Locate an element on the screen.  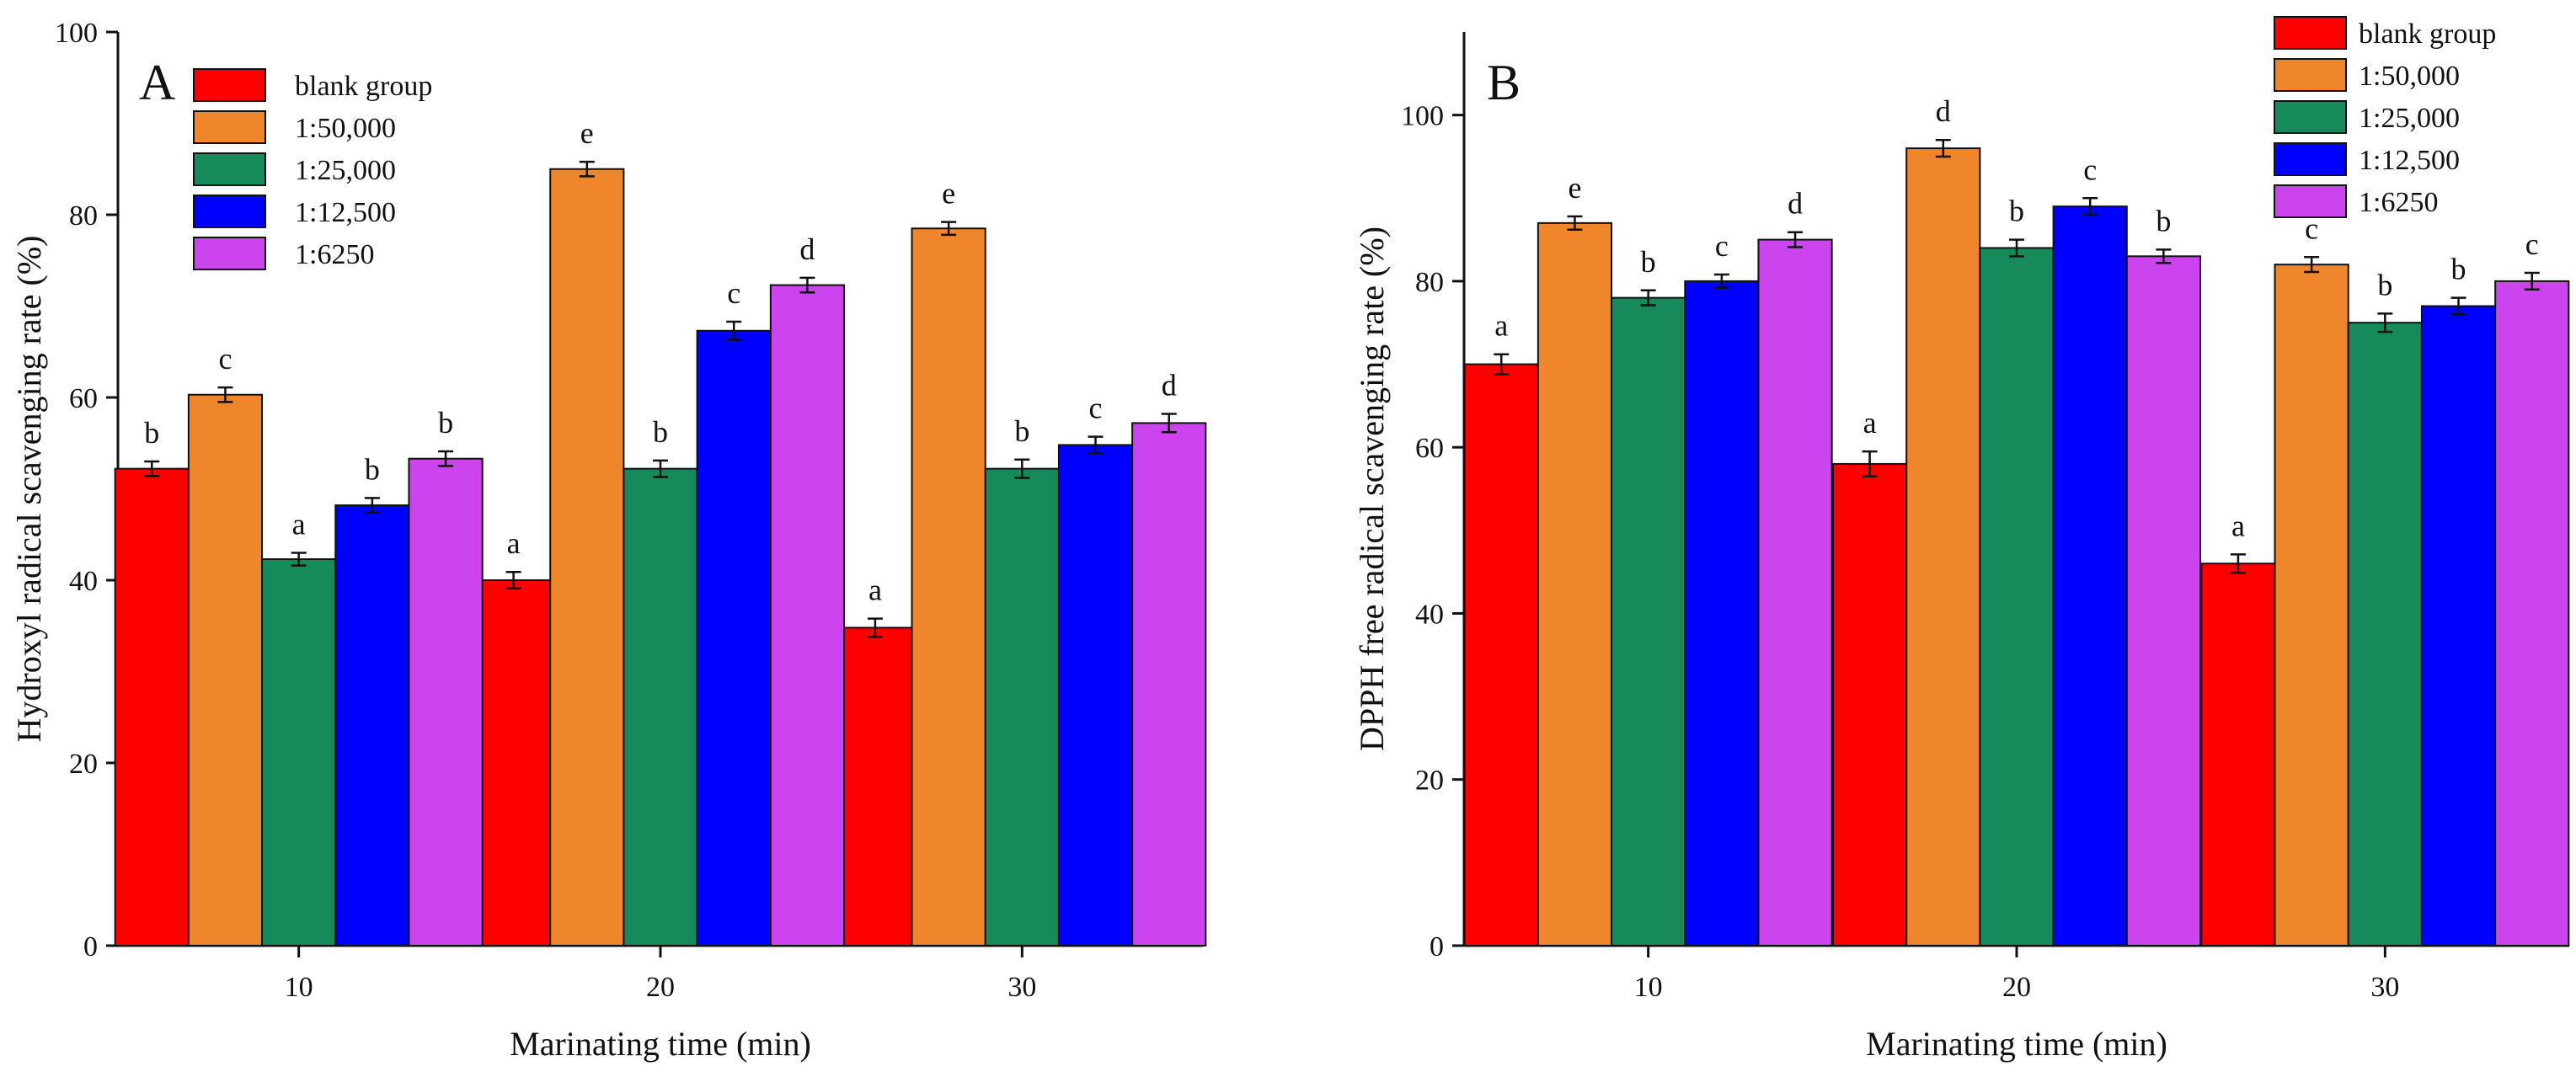
y-axis-title: Hydroxyl radical scavenging rate (%) is located at coordinates (29, 489).